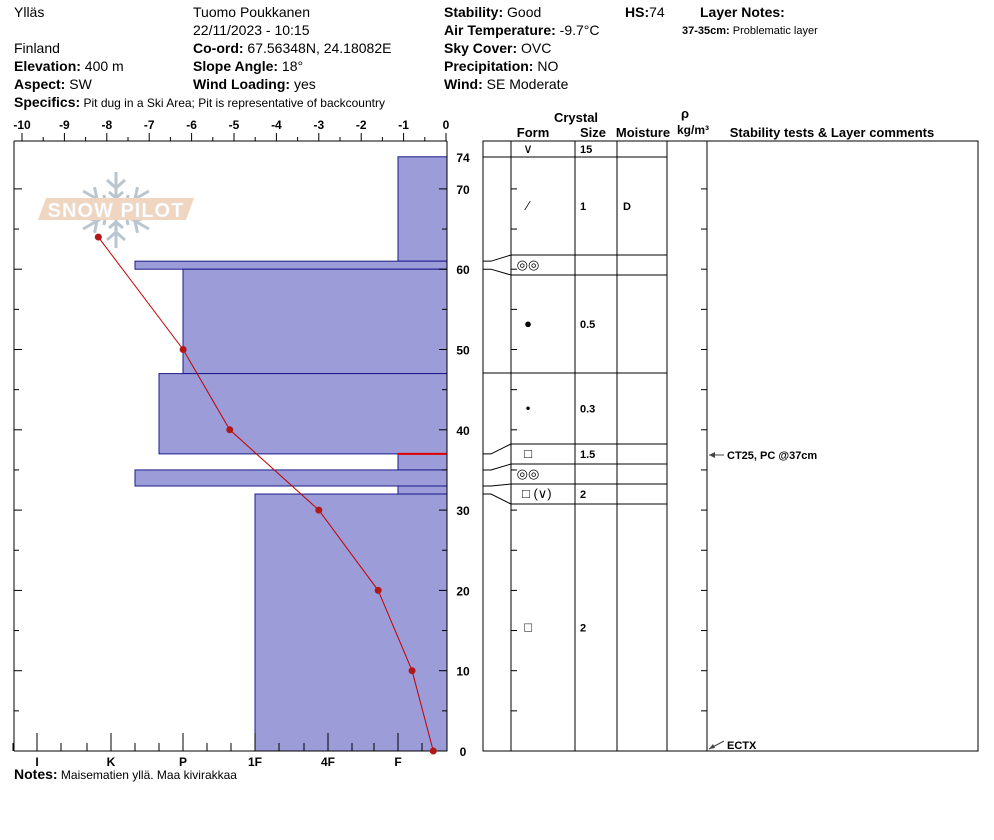  Describe the element at coordinates (533, 132) in the screenshot. I see `header-form: Form` at that location.